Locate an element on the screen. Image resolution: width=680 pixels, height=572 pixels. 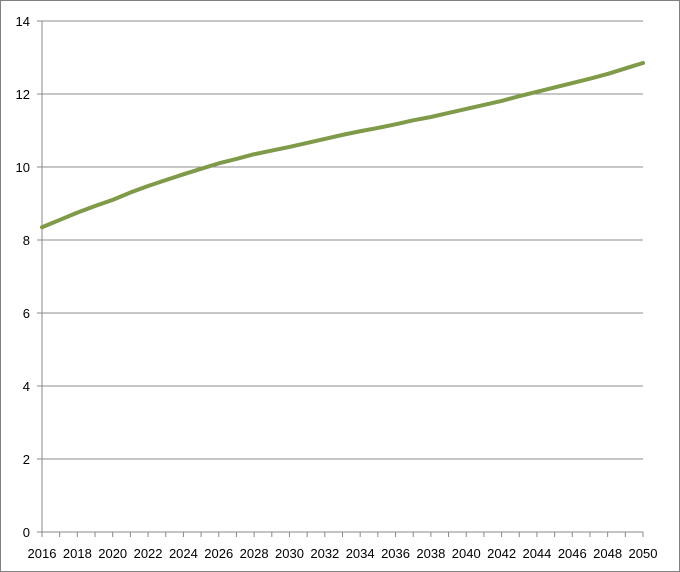
x-tick-label: 2038 is located at coordinates (430, 553).